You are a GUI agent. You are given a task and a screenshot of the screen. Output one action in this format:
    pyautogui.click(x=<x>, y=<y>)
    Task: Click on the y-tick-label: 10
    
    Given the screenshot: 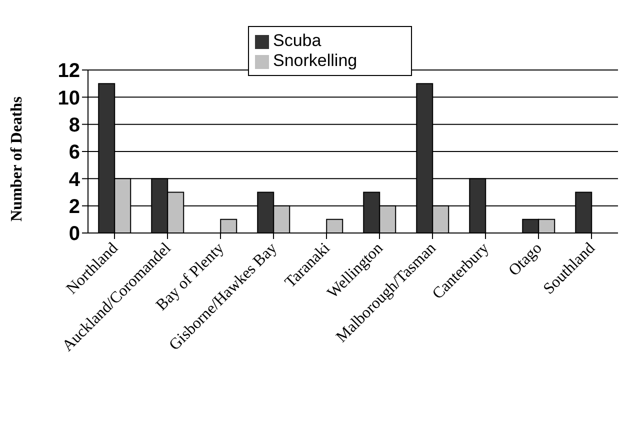 What is the action you would take?
    pyautogui.click(x=69, y=98)
    